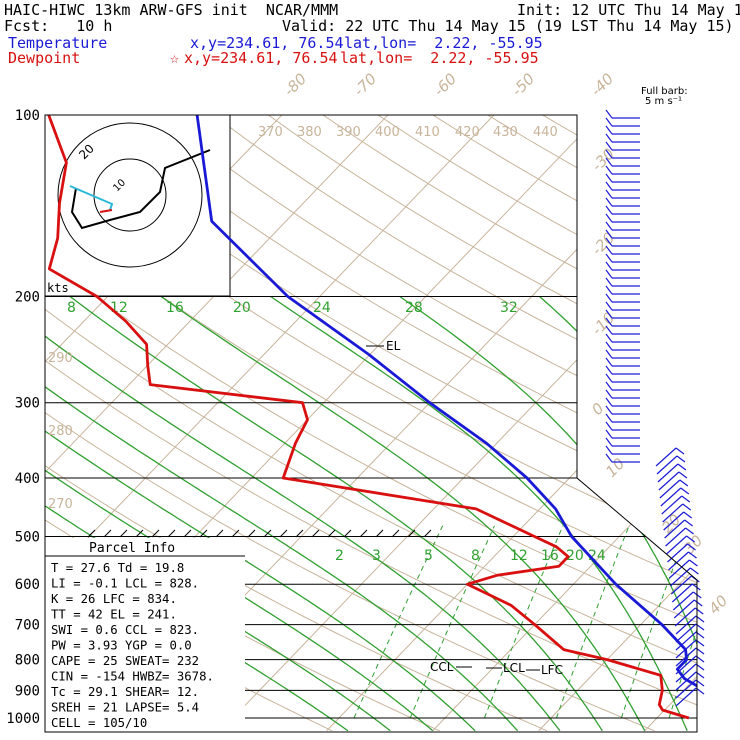 The image size is (740, 740). I want to click on mixing-ratio-label: 20, so click(242, 308).